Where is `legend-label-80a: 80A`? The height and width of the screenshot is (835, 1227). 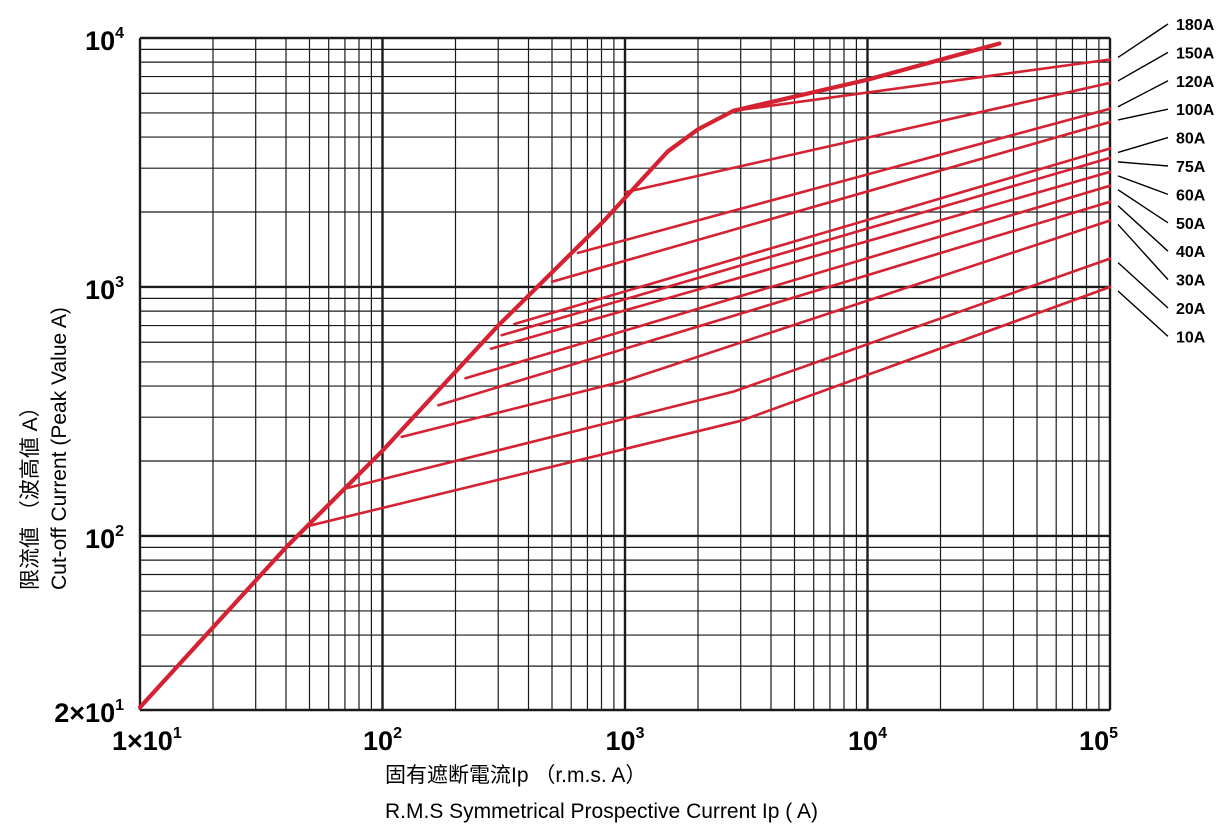 legend-label-80a: 80A is located at coordinates (1191, 139).